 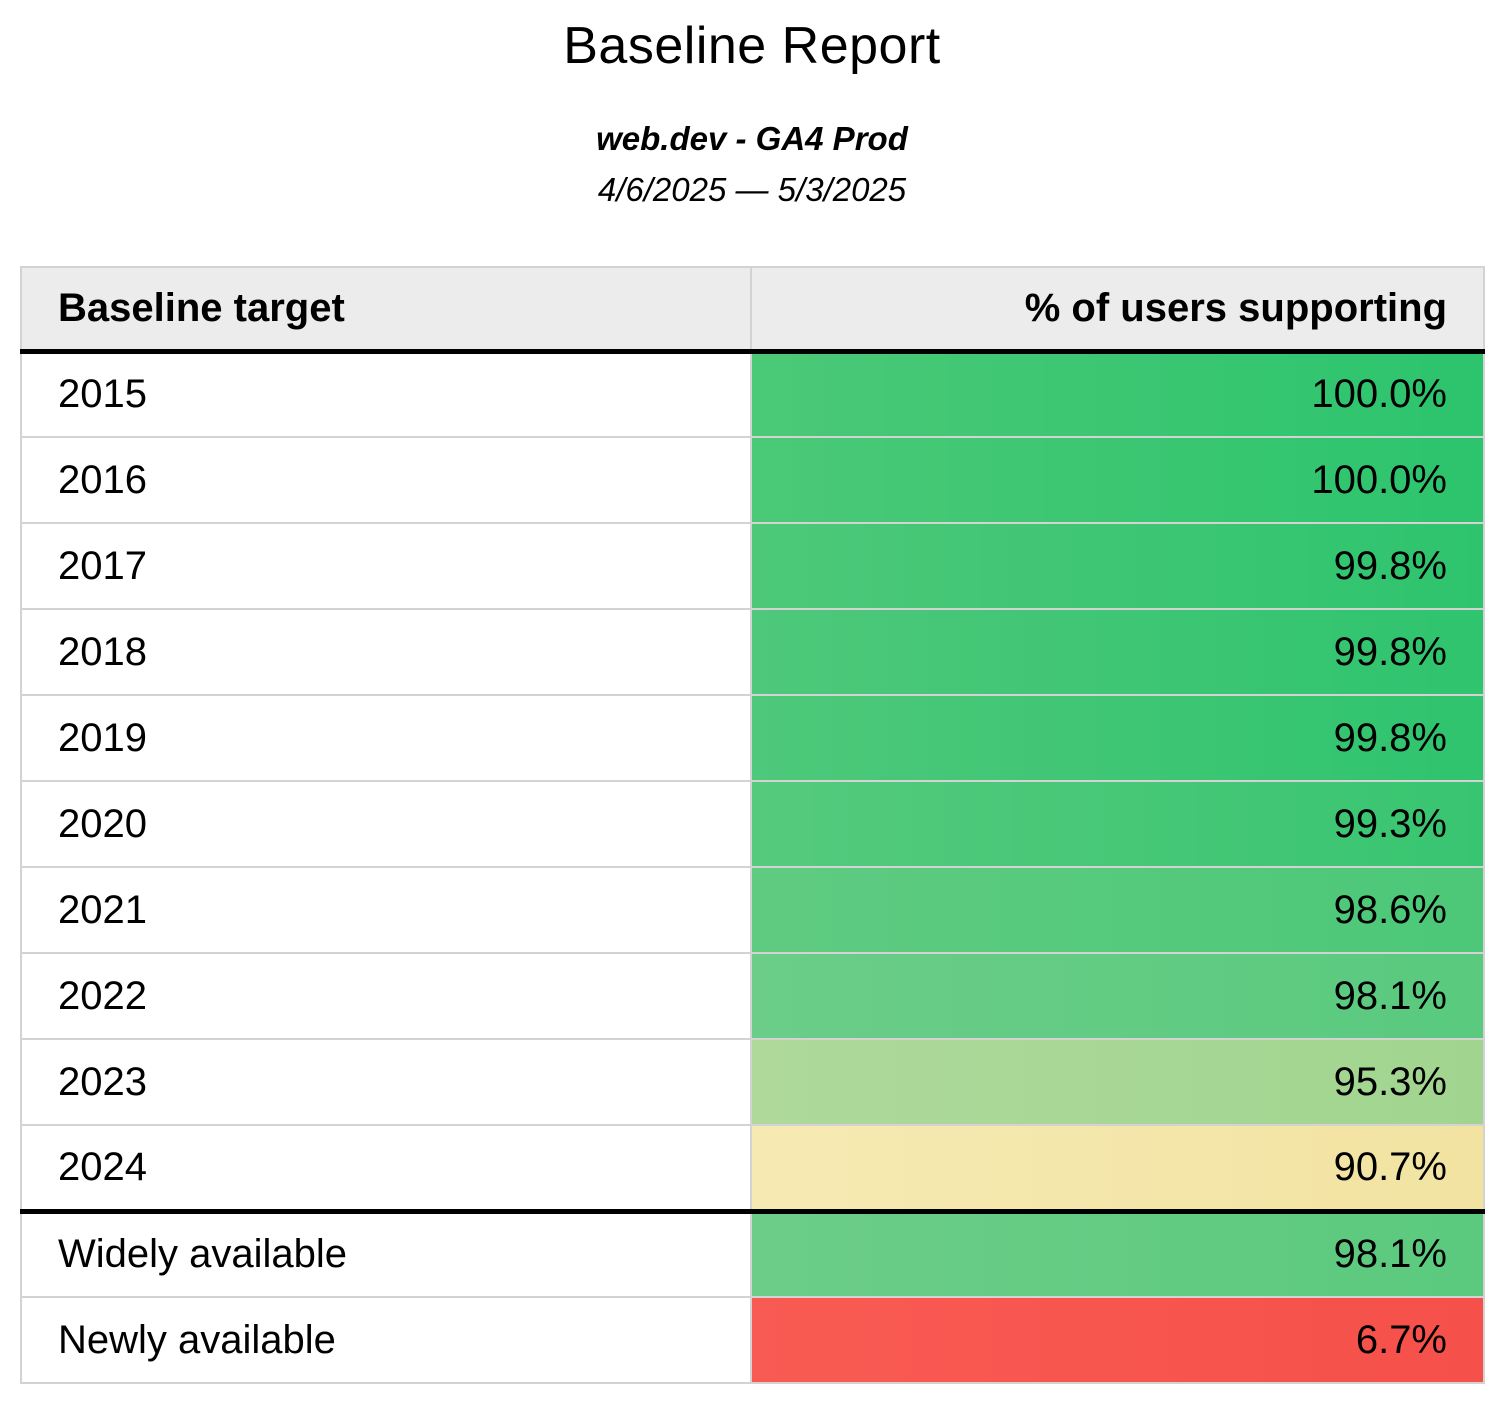 I want to click on table-row: 2017 99.8%, so click(x=752, y=566).